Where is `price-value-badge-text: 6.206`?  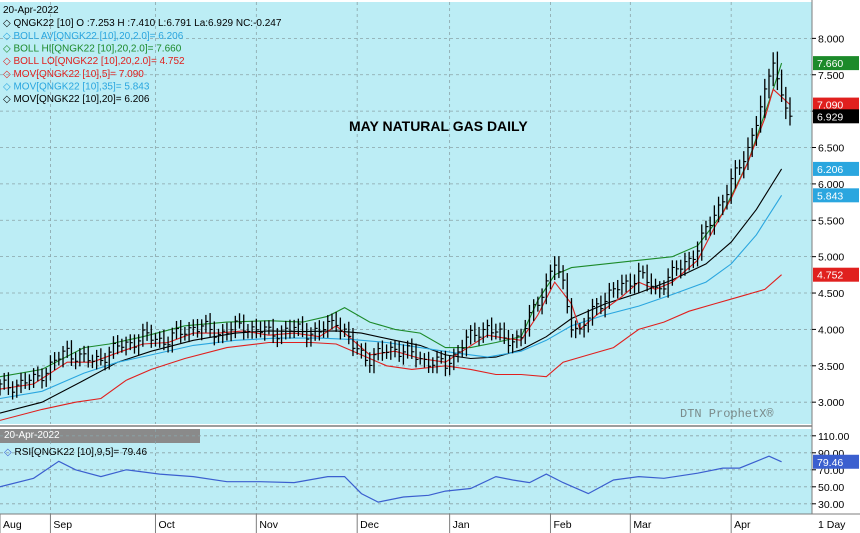 price-value-badge-text: 6.206 is located at coordinates (830, 170).